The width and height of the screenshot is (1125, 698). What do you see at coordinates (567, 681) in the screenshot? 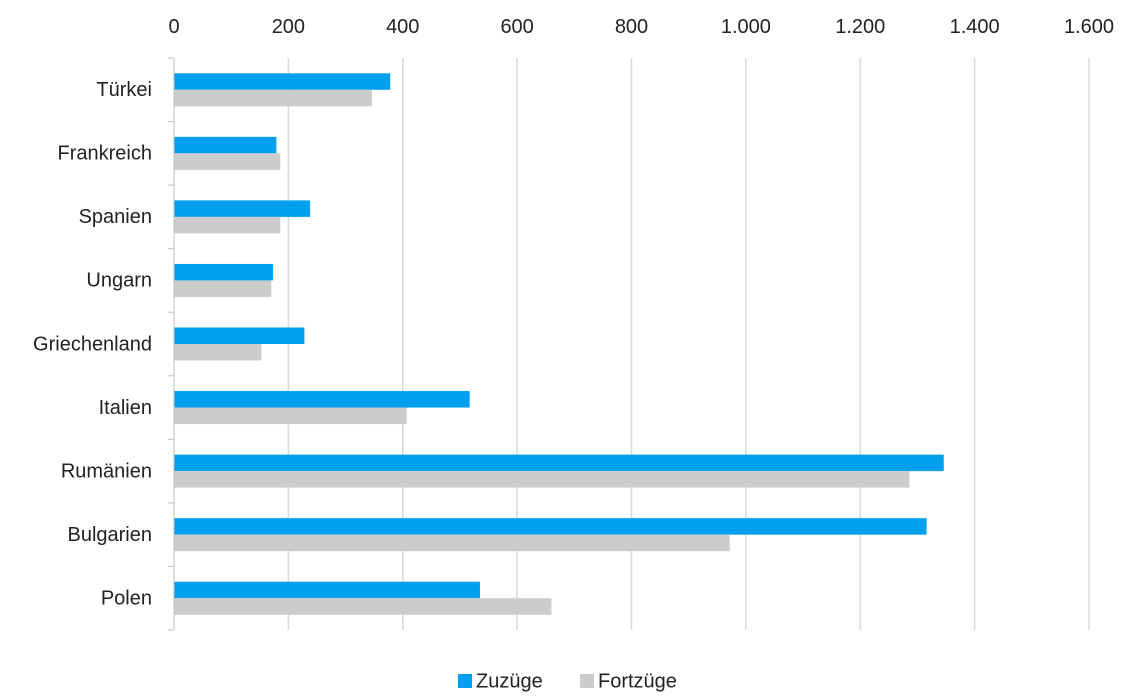
I see `legend: Zuzüge Fortzüge` at bounding box center [567, 681].